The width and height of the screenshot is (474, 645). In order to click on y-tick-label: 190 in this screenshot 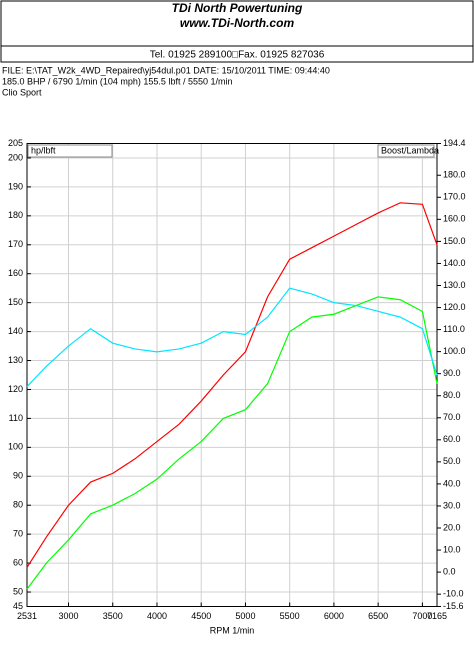, I will do `click(15, 186)`.